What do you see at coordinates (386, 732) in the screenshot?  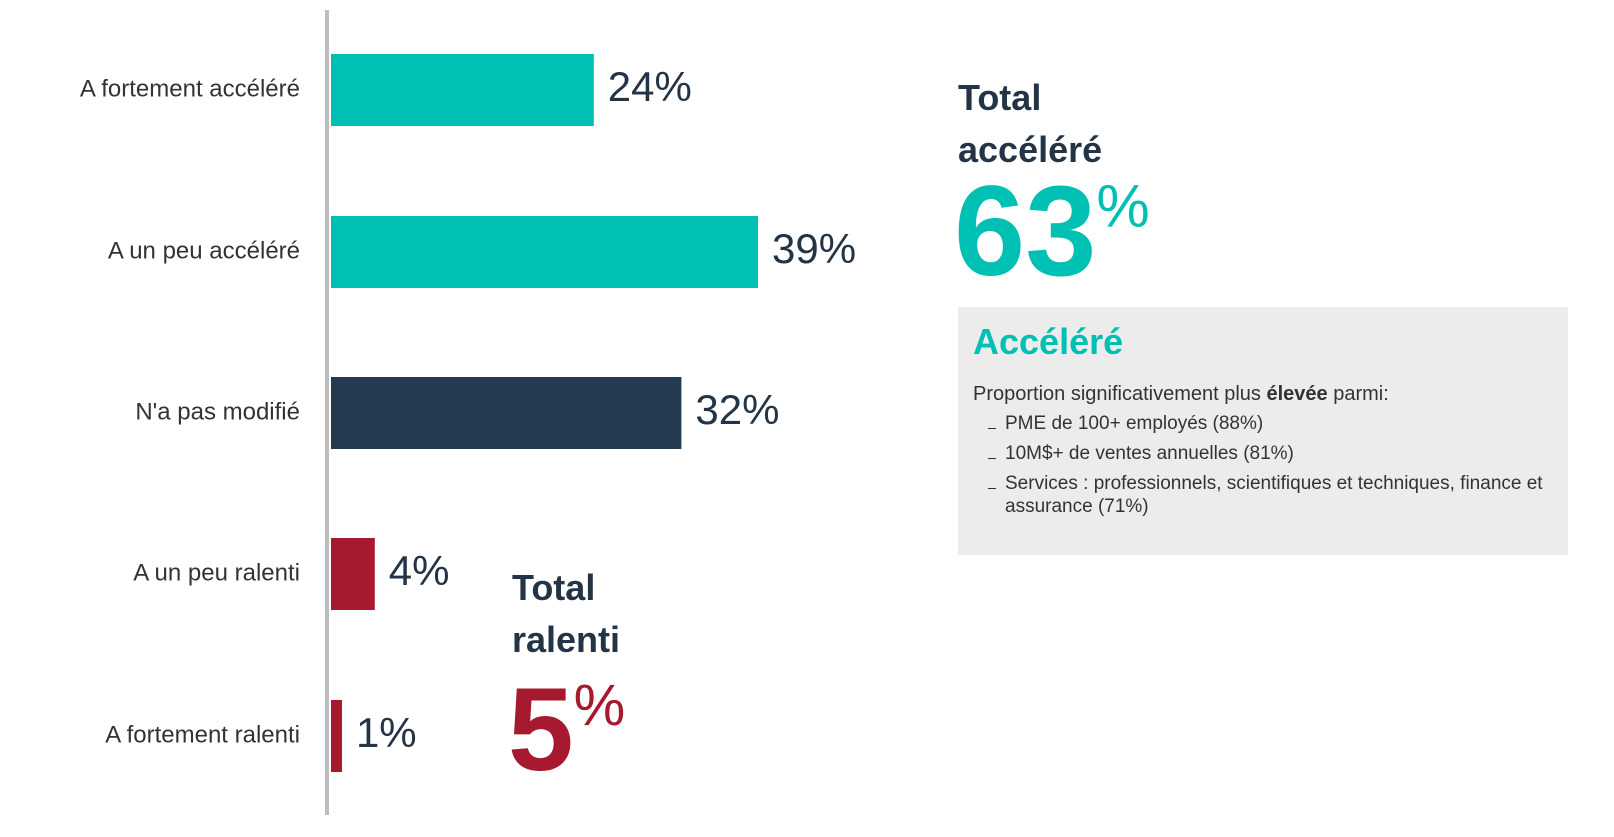 I see `value-label: 1%` at bounding box center [386, 732].